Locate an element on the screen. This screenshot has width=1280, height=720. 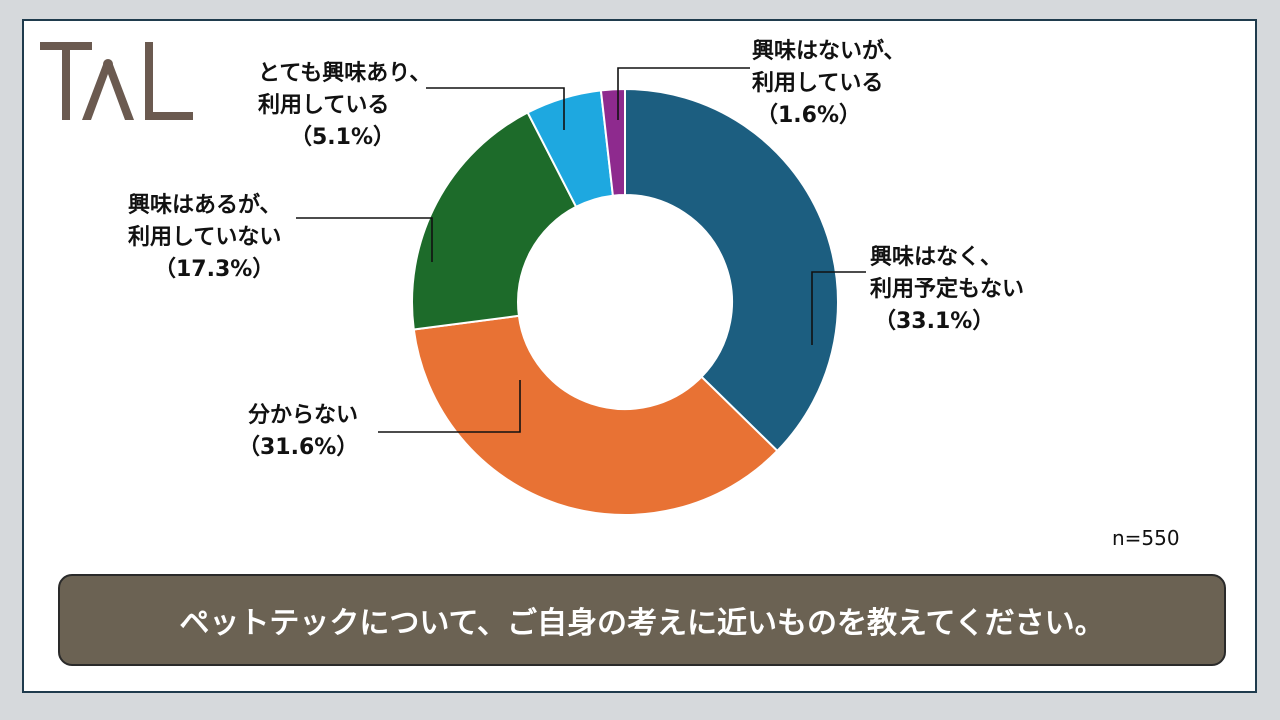
tal-logo is located at coordinates (116, 81).